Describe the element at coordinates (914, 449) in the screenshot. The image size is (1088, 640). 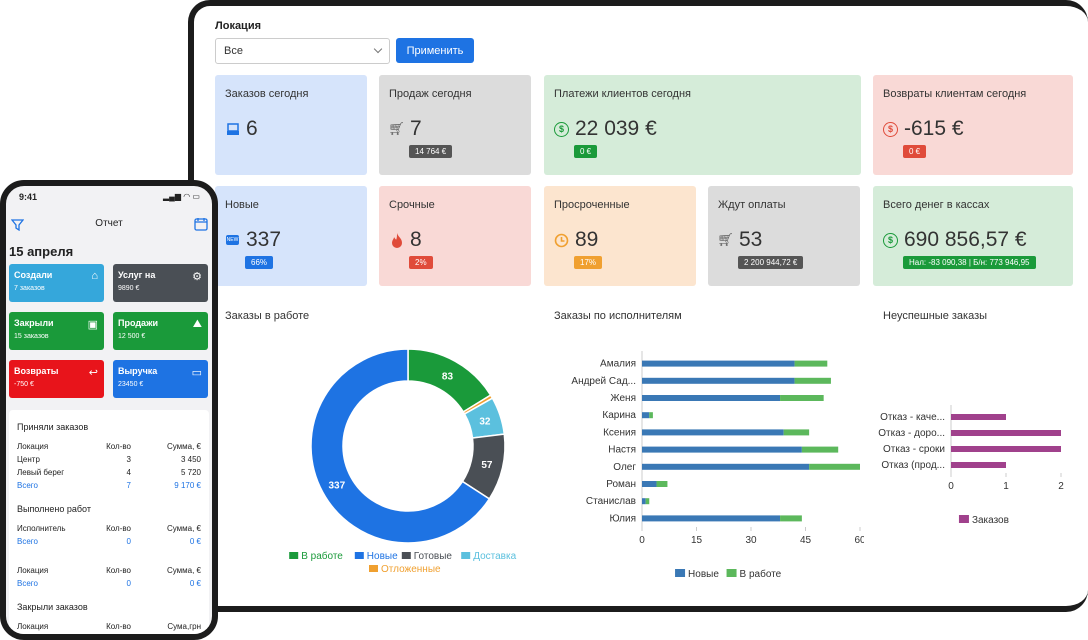
I see `category-label: Отказ - сроки` at that location.